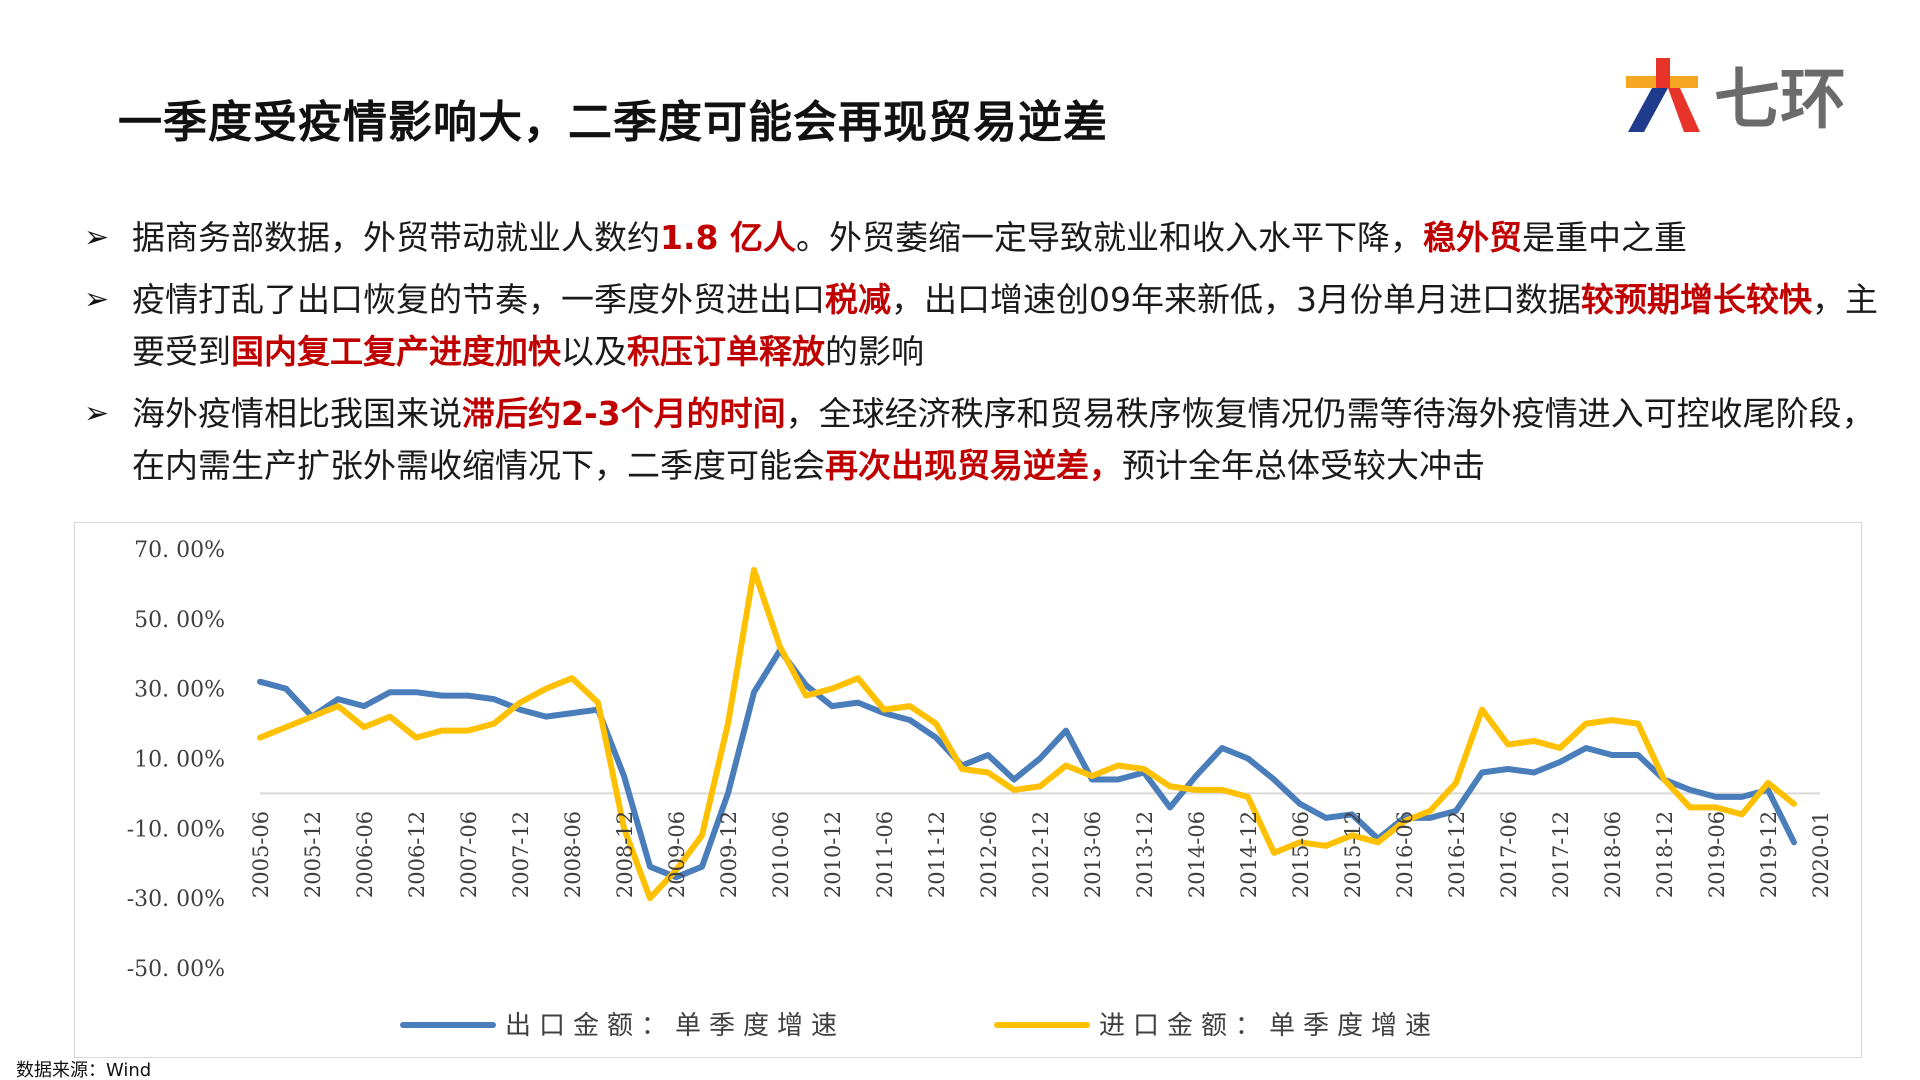  What do you see at coordinates (1613, 854) in the screenshot?
I see `x-tick-label: 2018-06` at bounding box center [1613, 854].